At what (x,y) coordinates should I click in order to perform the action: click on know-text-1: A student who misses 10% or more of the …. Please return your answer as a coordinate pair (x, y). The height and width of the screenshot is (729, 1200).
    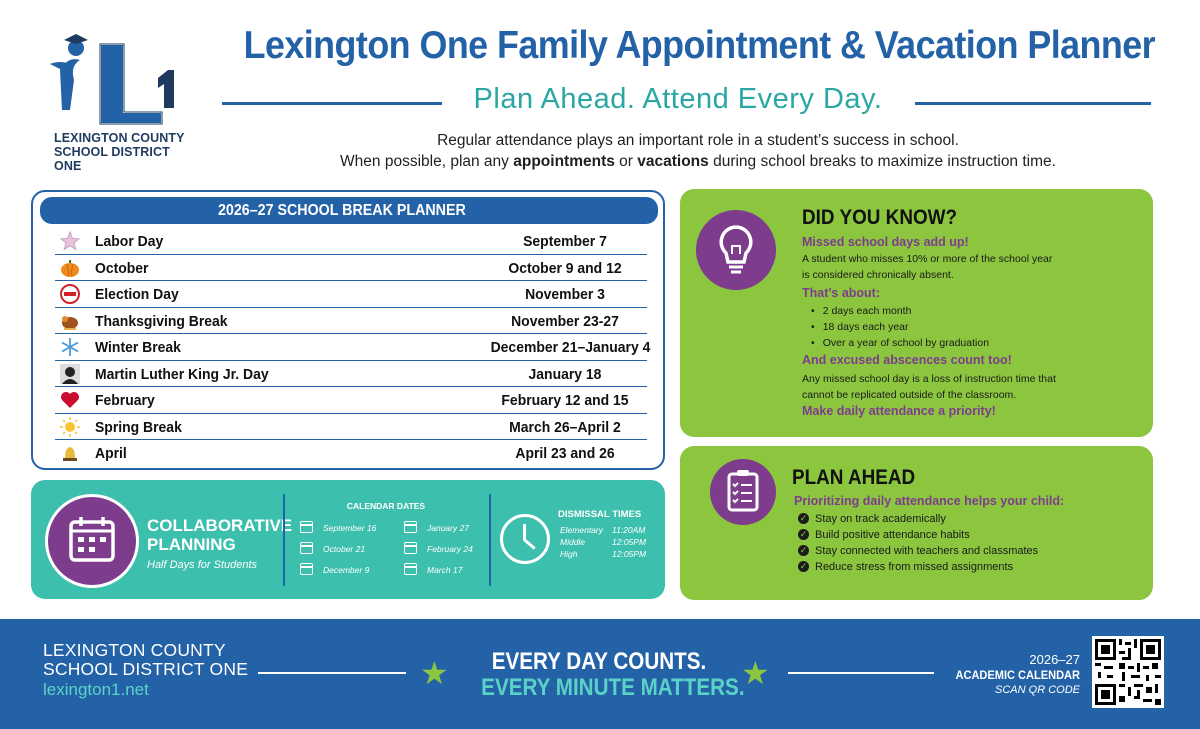
    Looking at the image, I should click on (927, 267).